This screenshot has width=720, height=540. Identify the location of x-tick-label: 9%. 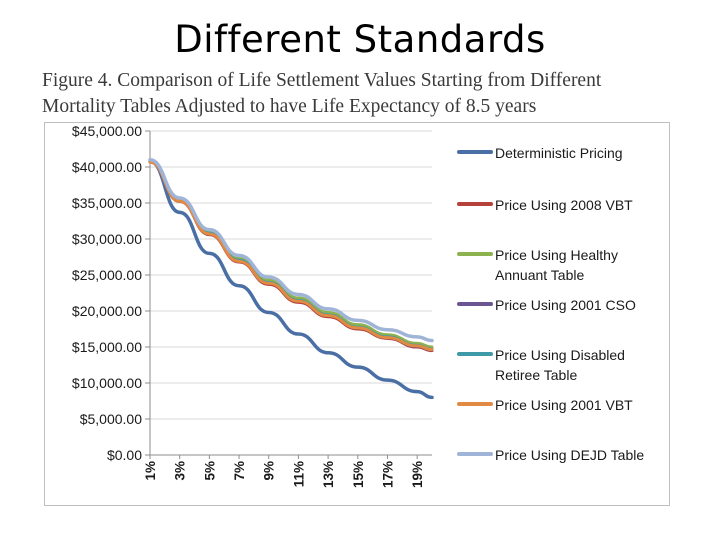
(269, 471).